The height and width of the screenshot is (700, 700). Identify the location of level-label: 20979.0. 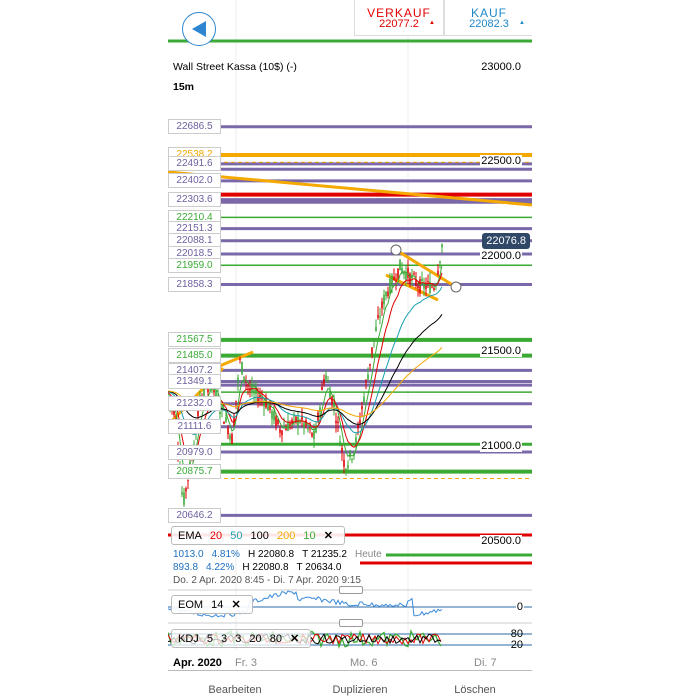
(194, 452).